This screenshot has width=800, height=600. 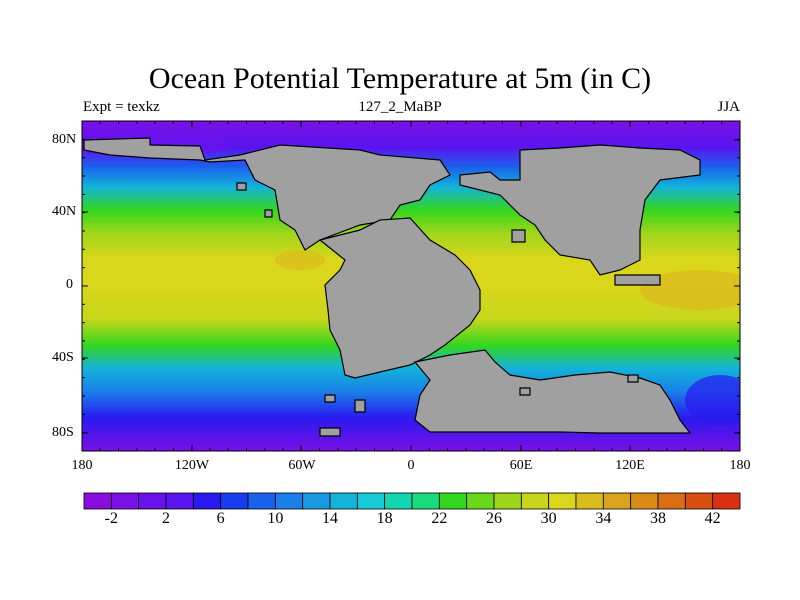 I want to click on cool-patch-southeast, so click(x=712, y=400).